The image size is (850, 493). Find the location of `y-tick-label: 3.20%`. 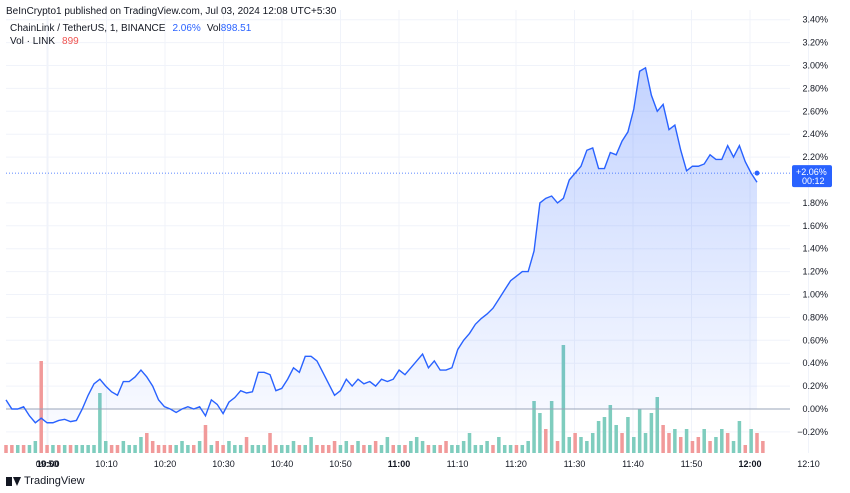

y-tick-label: 3.20% is located at coordinates (815, 43).